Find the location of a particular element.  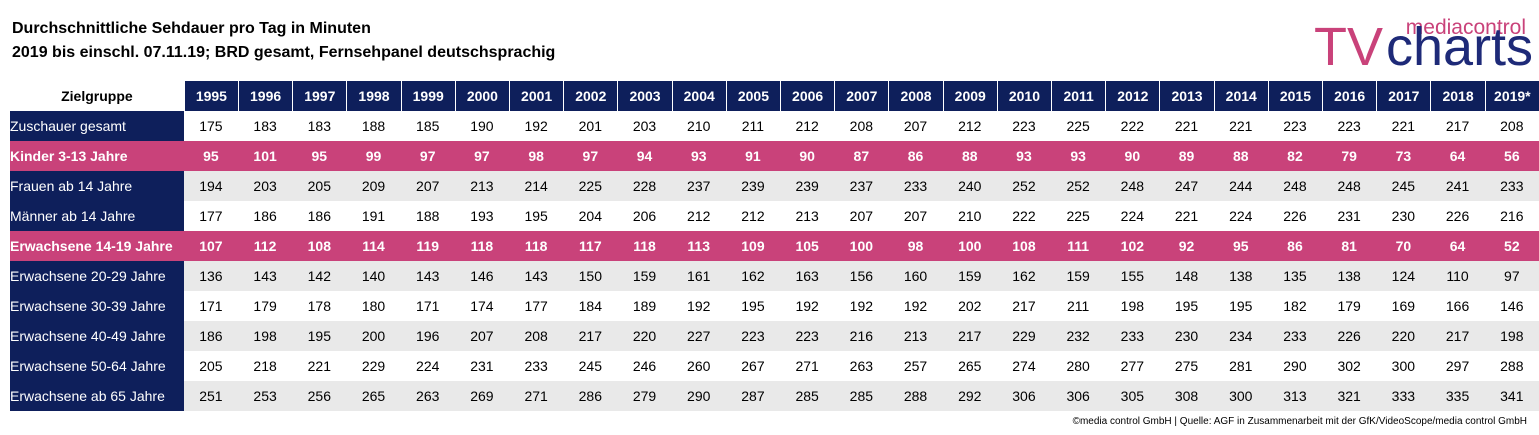

table-cell-value: 81 is located at coordinates (1349, 246).